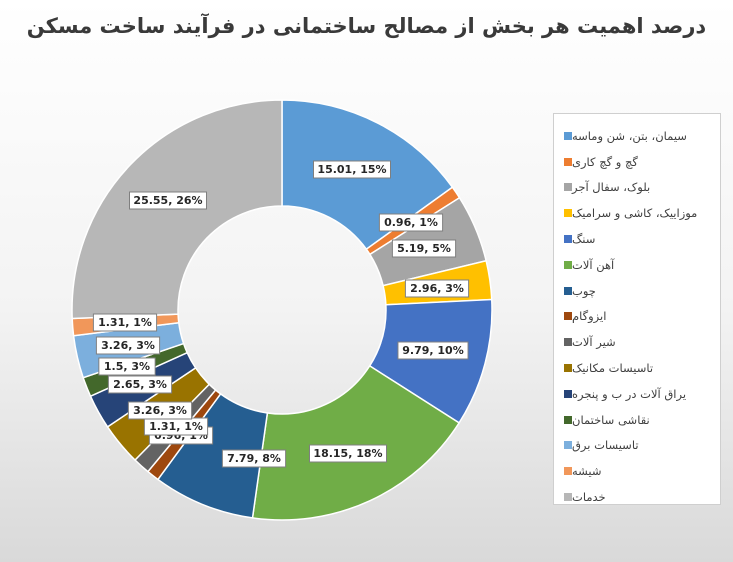 Image resolution: width=733 pixels, height=562 pixels. I want to click on svg-text: 1.5, 3%, so click(127, 366).